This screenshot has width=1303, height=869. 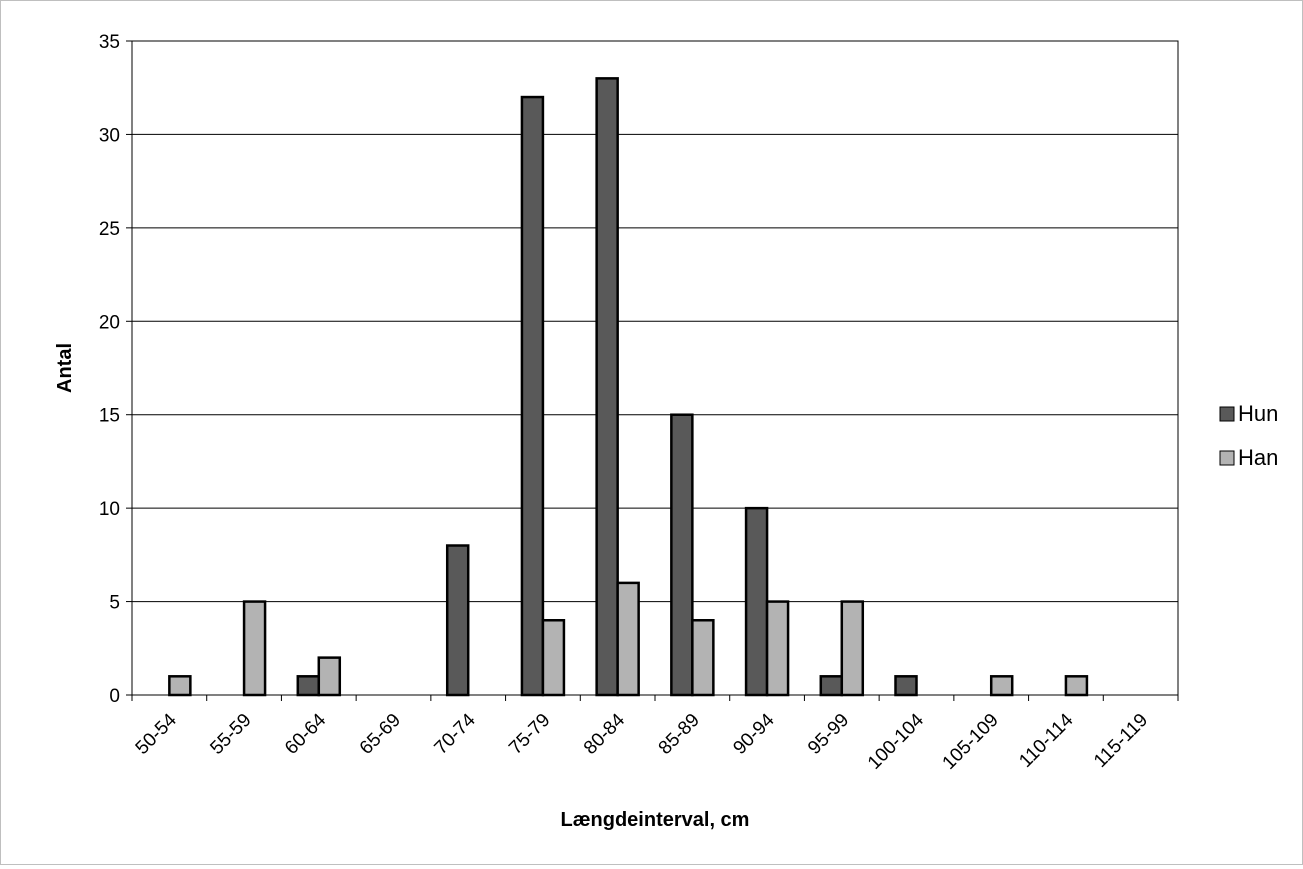 What do you see at coordinates (529, 734) in the screenshot?
I see `x-tick-label: 75-79` at bounding box center [529, 734].